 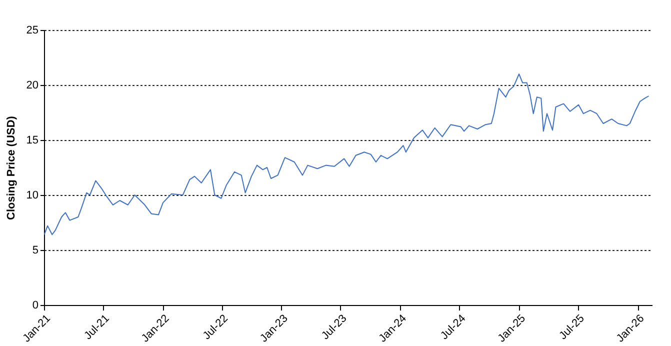 I want to click on y-tick-label: 5, so click(x=35, y=250).